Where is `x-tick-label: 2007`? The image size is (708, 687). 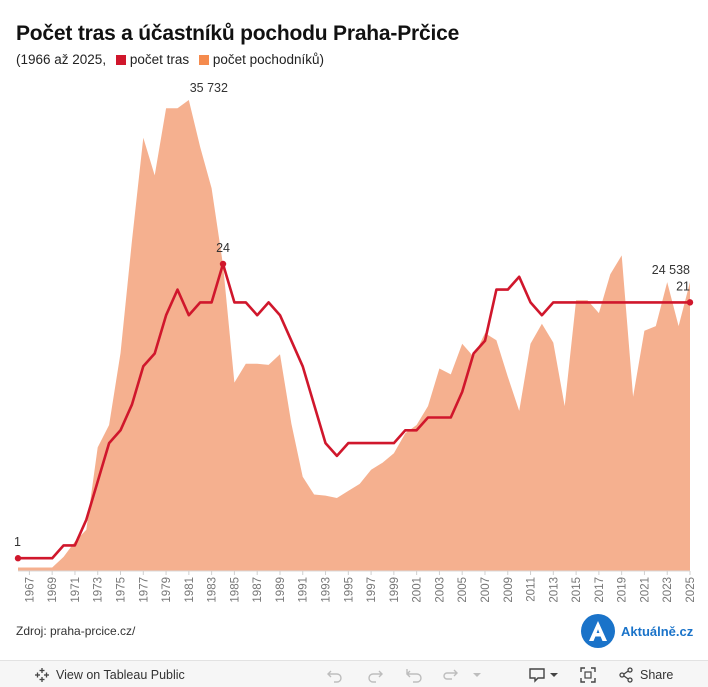 x-tick-label: 2007 is located at coordinates (486, 590).